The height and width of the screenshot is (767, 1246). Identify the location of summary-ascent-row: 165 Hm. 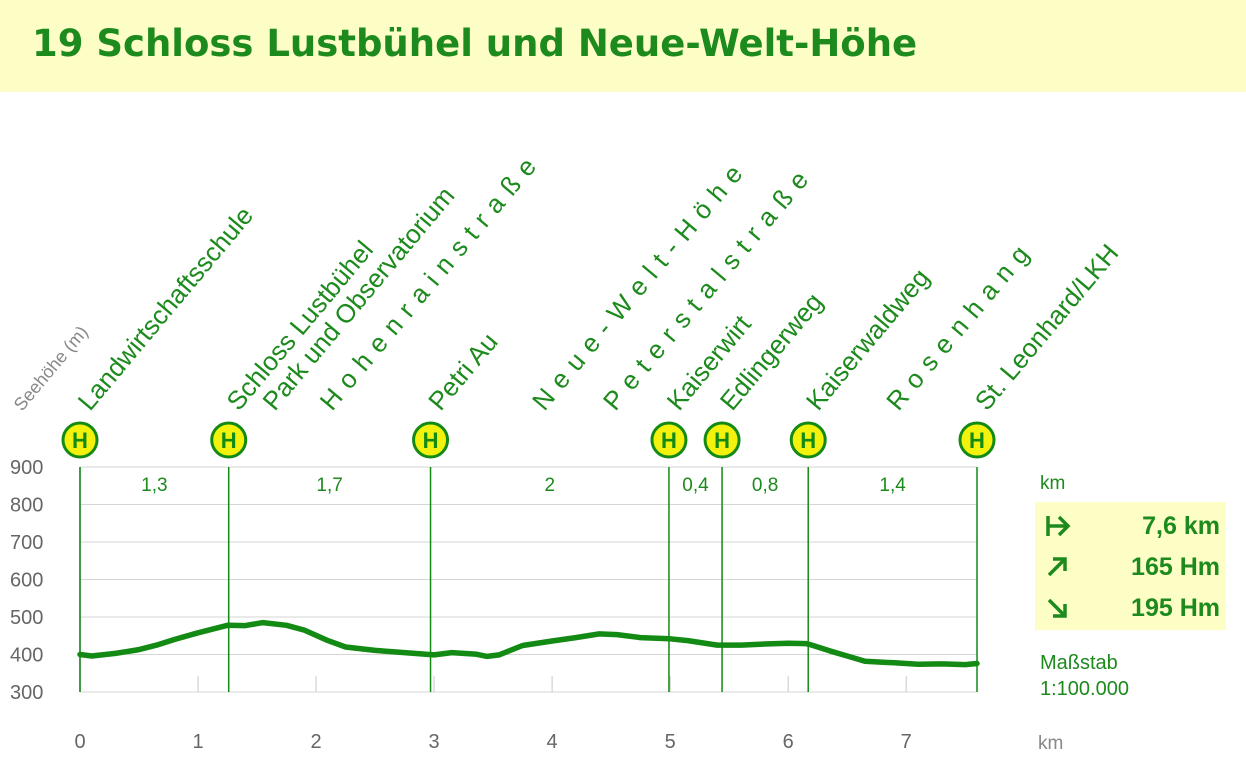
(1130, 567).